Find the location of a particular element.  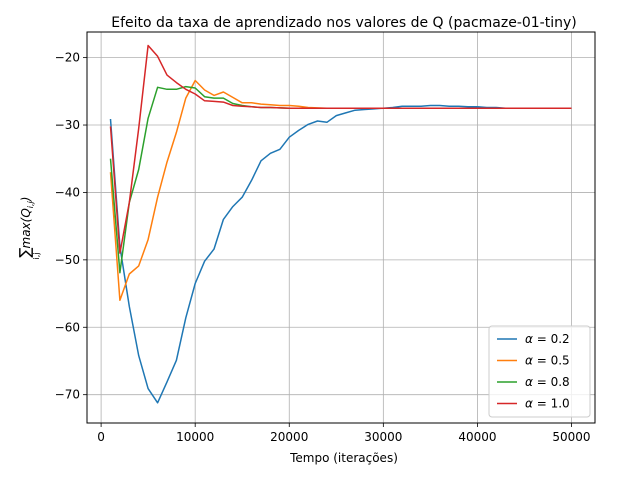

x-tick-label: 20000 is located at coordinates (289, 437).